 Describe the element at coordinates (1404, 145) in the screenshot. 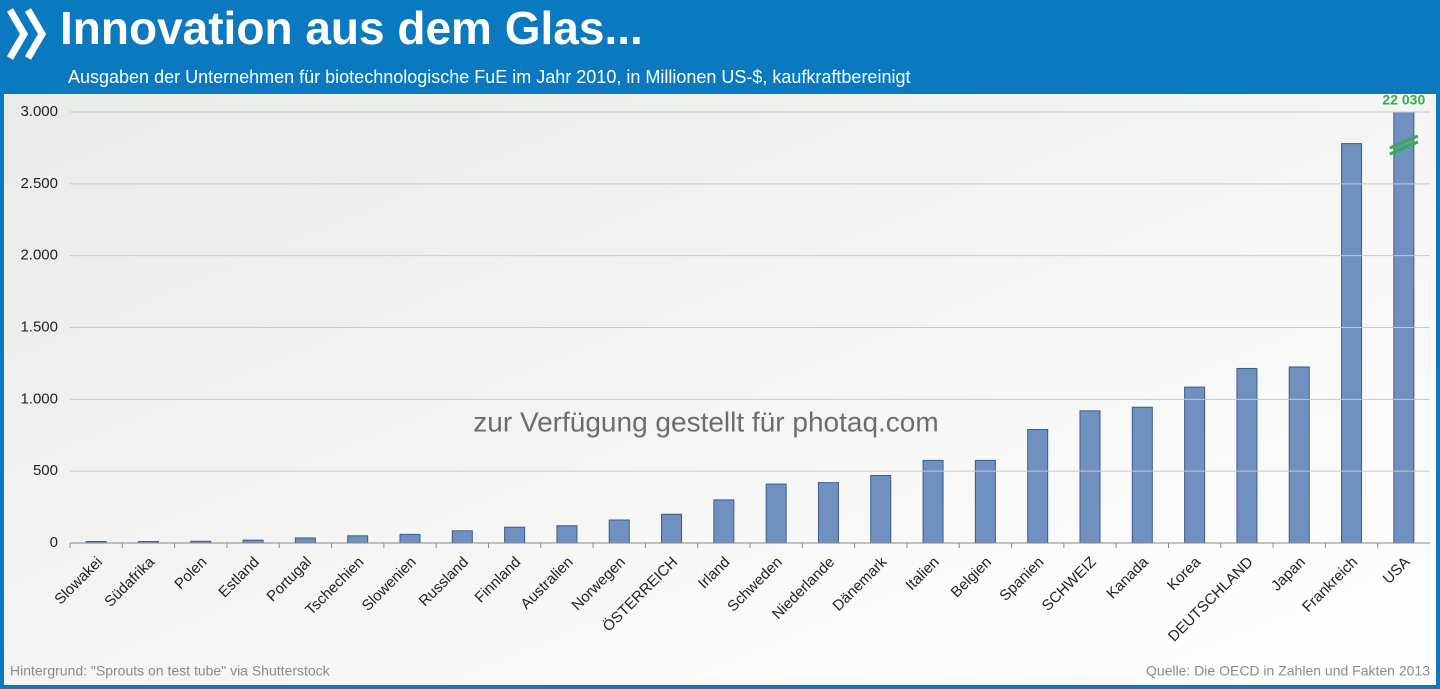

I see `axis-break` at that location.